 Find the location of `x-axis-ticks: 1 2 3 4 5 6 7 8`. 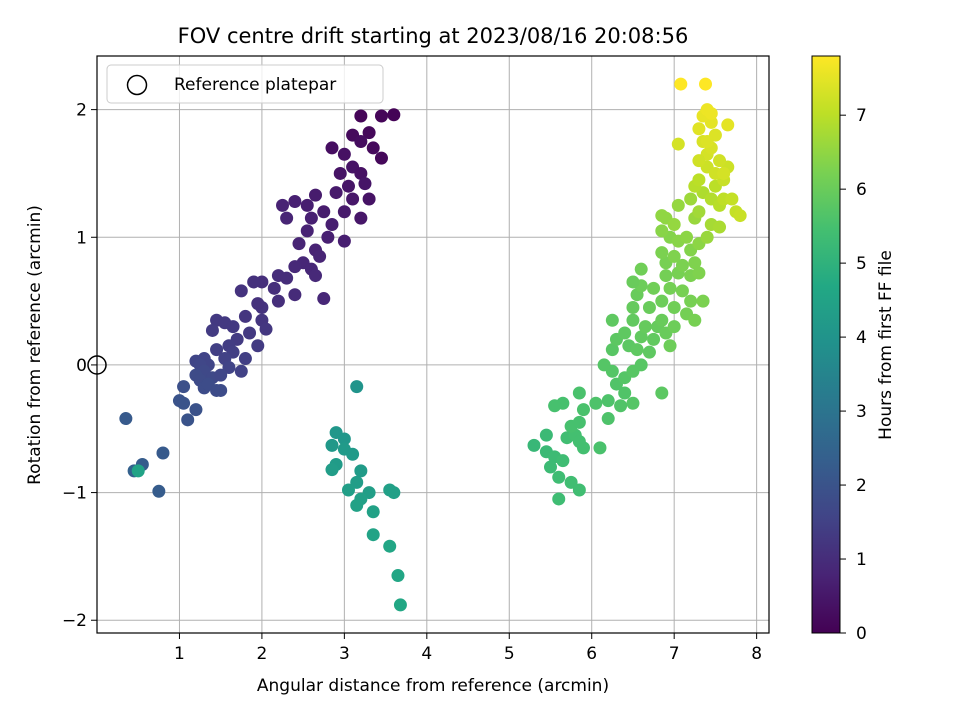

x-axis-ticks: 1 2 3 4 5 6 7 8 is located at coordinates (468, 648).